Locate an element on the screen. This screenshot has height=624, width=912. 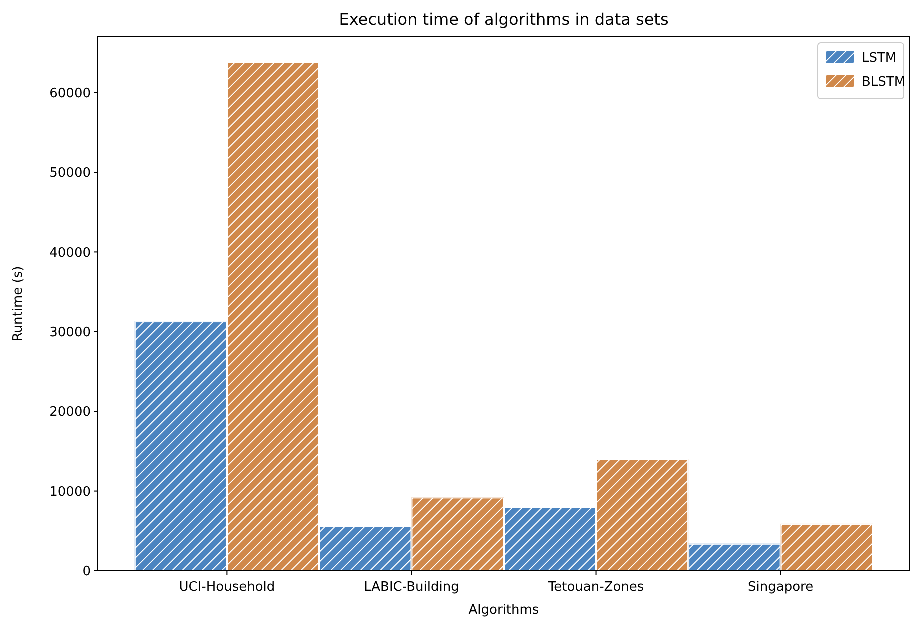
y-tick-label: 20000 is located at coordinates (70, 412).